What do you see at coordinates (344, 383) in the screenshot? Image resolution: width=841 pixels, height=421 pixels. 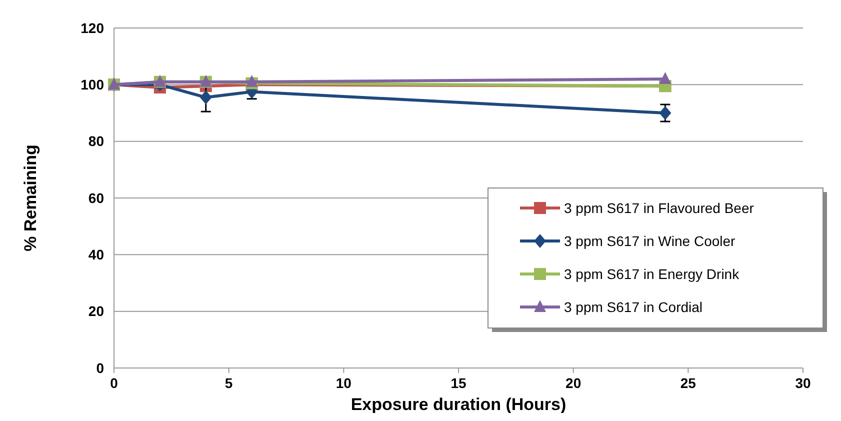 I see `x-tick-label: 10` at bounding box center [344, 383].